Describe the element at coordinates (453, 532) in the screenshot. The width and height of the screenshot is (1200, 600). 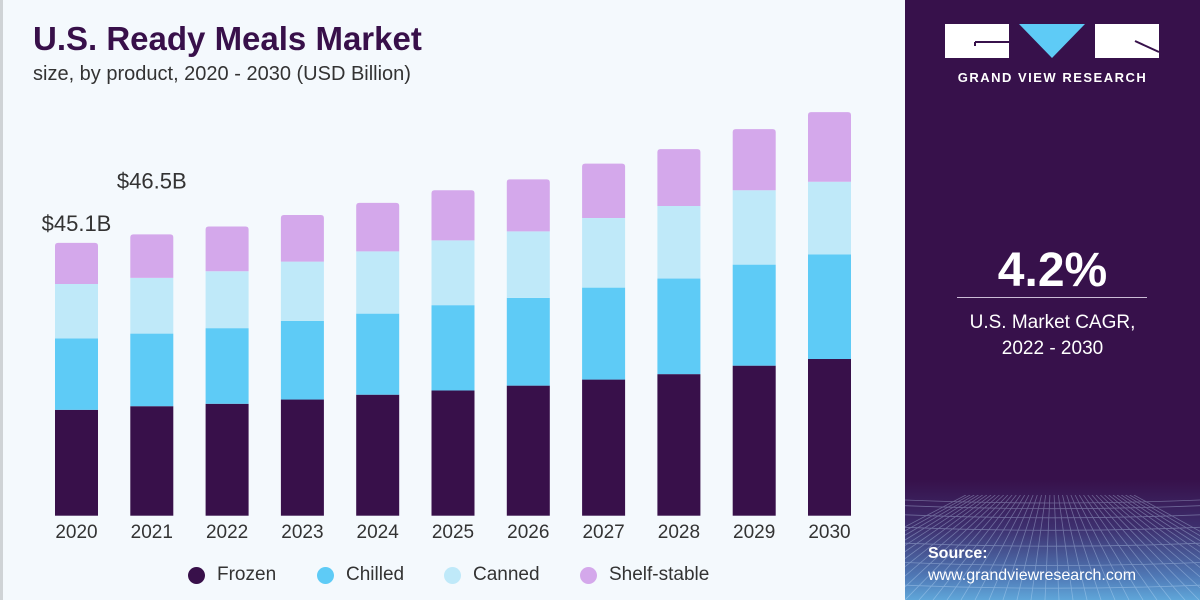
I see `x-tick-label: 2025` at that location.